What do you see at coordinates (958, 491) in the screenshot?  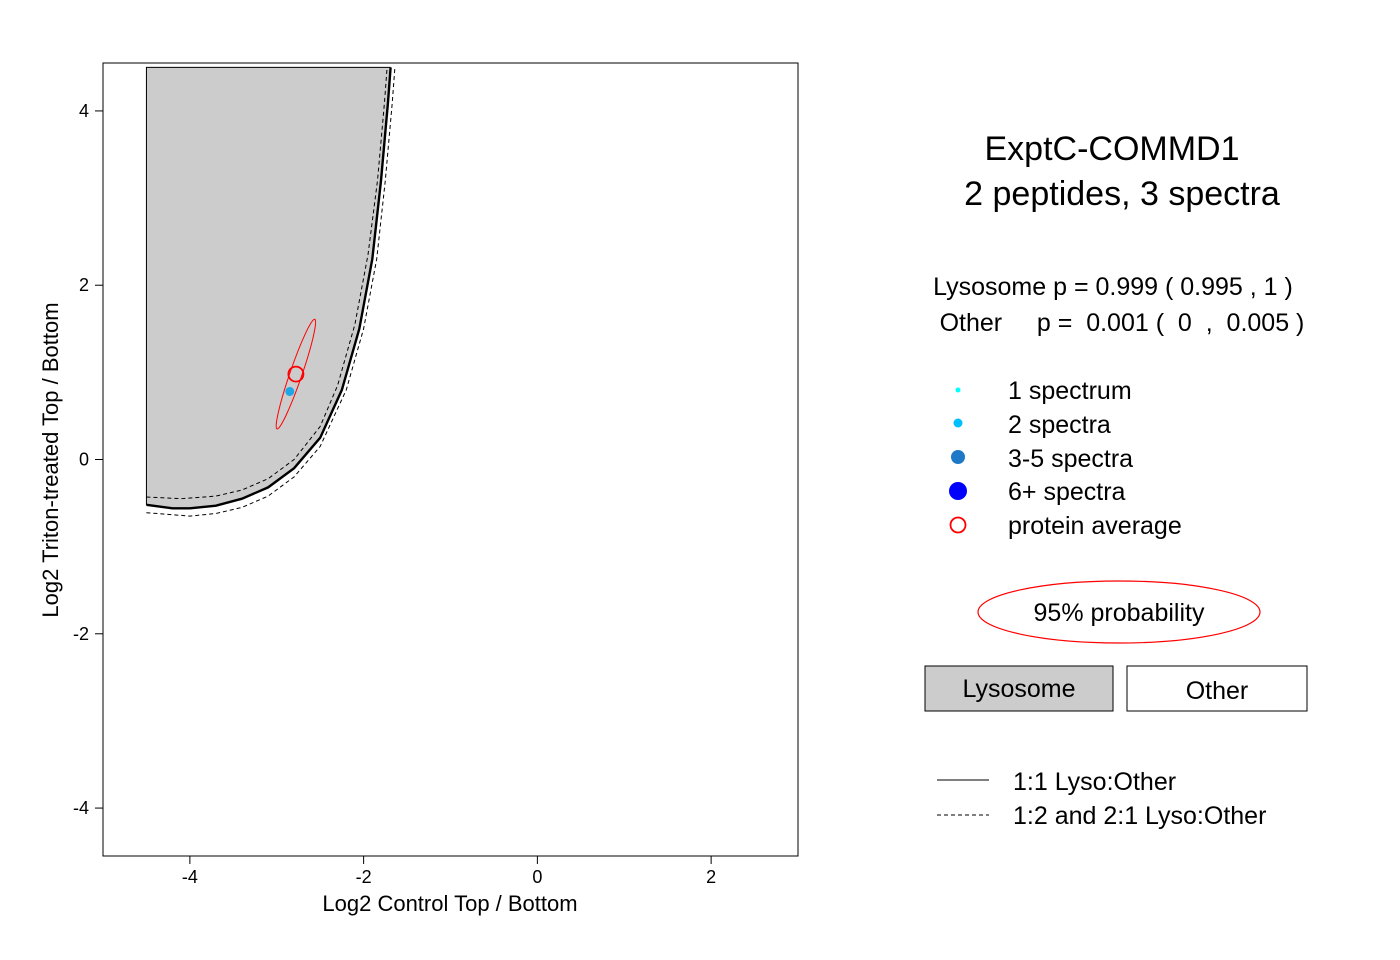 I see `legend-marker-6-plus-spectra` at bounding box center [958, 491].